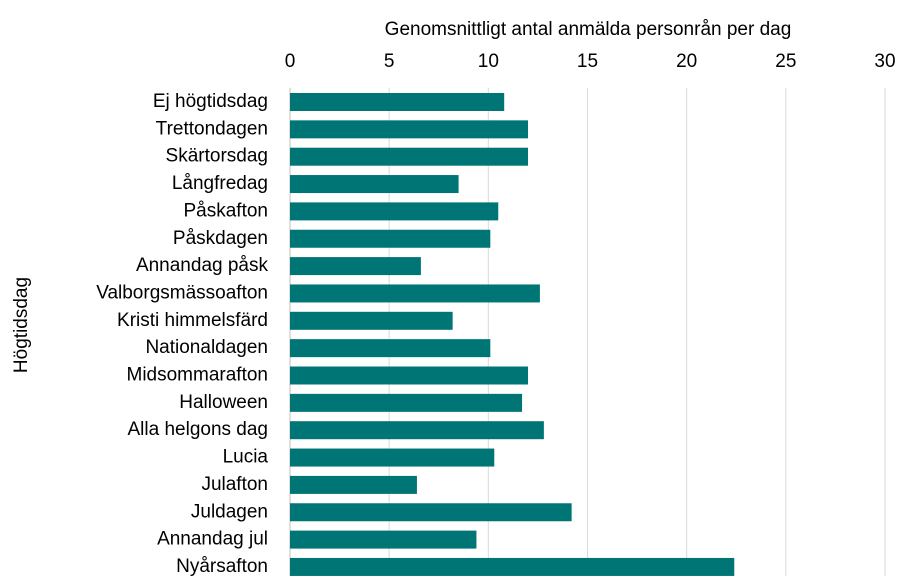 This screenshot has width=898, height=576. I want to click on y-tick-label: Annandag jul, so click(212, 539).